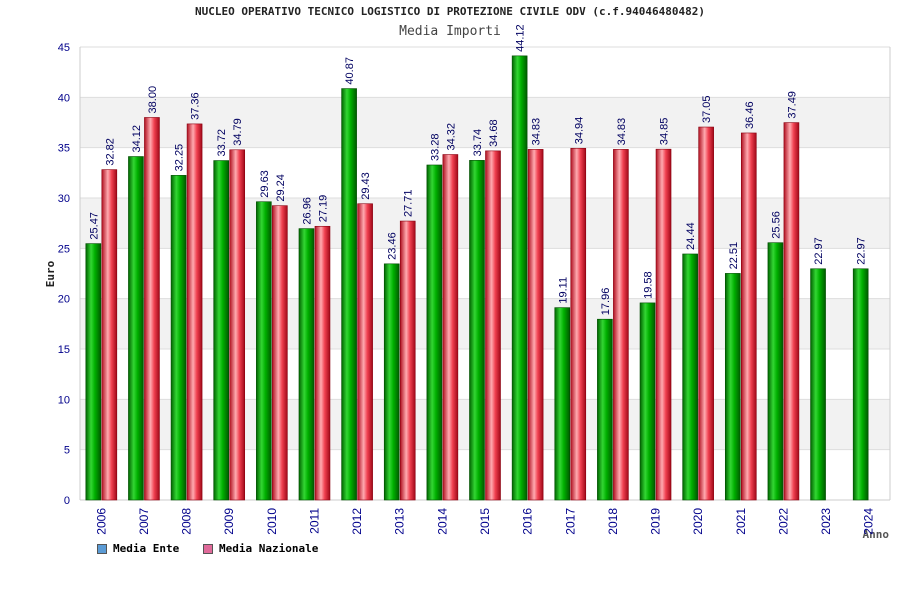 This screenshot has width=900, height=600. What do you see at coordinates (50, 273) in the screenshot?
I see `y-axis-title: Euro` at bounding box center [50, 273].